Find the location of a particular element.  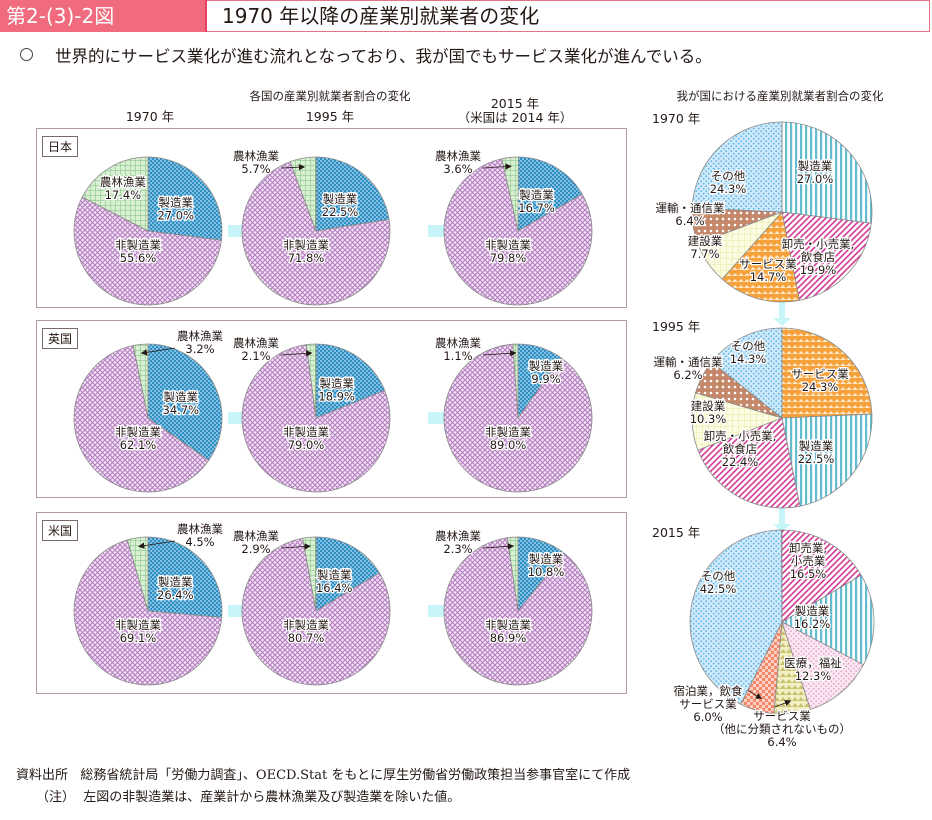

japan-slice-label-line: 宿泊業，飲食 is located at coordinates (708, 691).